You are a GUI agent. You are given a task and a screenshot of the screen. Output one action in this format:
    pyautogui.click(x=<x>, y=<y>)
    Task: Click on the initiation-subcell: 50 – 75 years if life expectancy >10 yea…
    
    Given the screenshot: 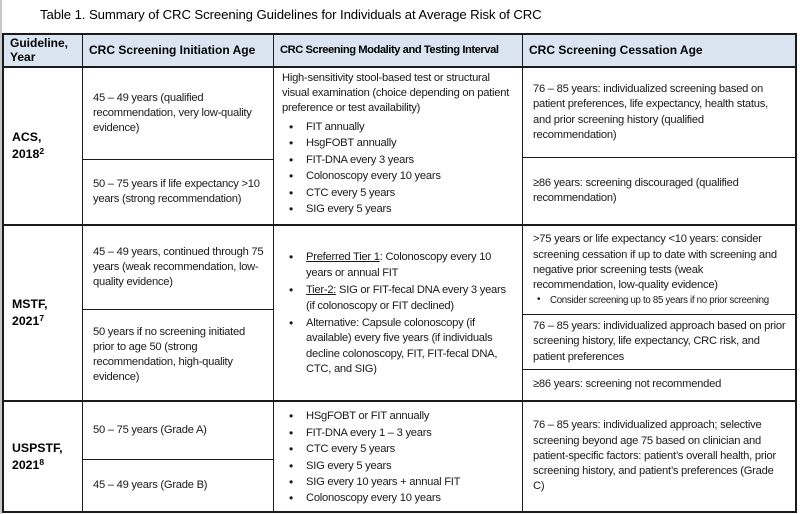 What is the action you would take?
    pyautogui.click(x=176, y=191)
    